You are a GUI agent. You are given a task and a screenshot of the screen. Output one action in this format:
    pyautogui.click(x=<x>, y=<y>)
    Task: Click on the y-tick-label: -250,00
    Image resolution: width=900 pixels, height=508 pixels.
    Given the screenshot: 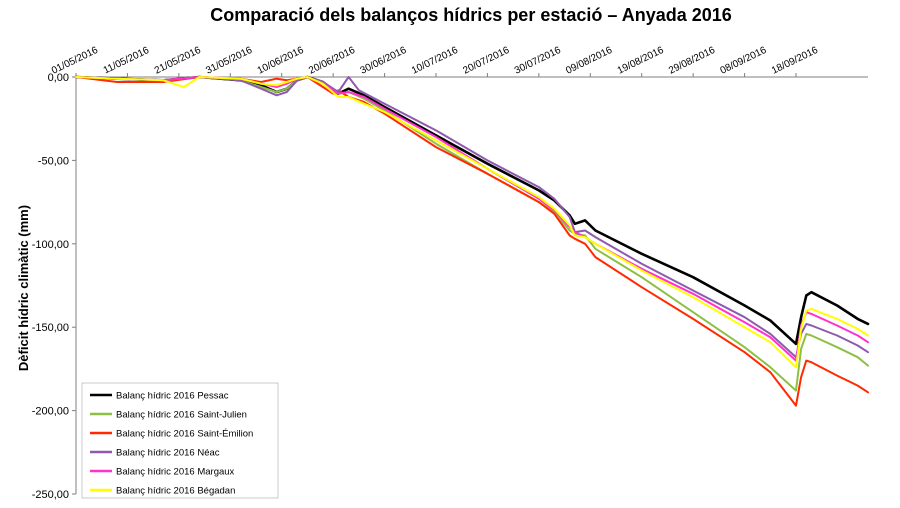 What is the action you would take?
    pyautogui.click(x=50, y=495)
    